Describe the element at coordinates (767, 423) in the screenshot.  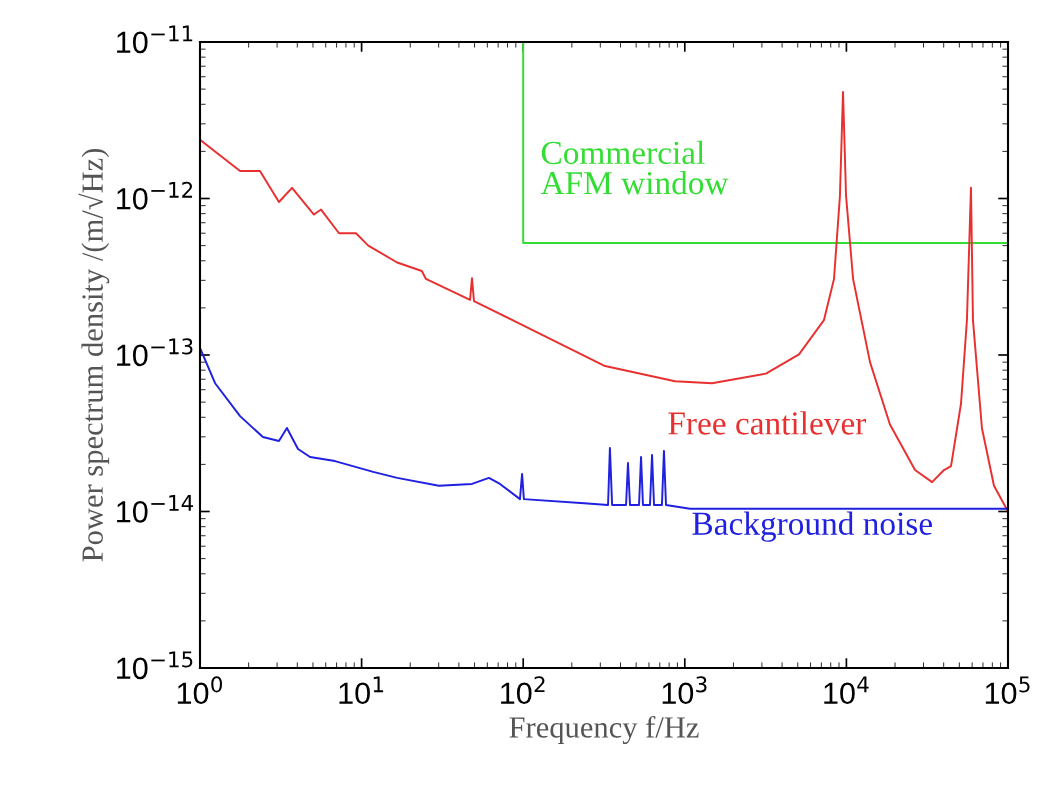
I see `series-label: Free cantilever` at that location.